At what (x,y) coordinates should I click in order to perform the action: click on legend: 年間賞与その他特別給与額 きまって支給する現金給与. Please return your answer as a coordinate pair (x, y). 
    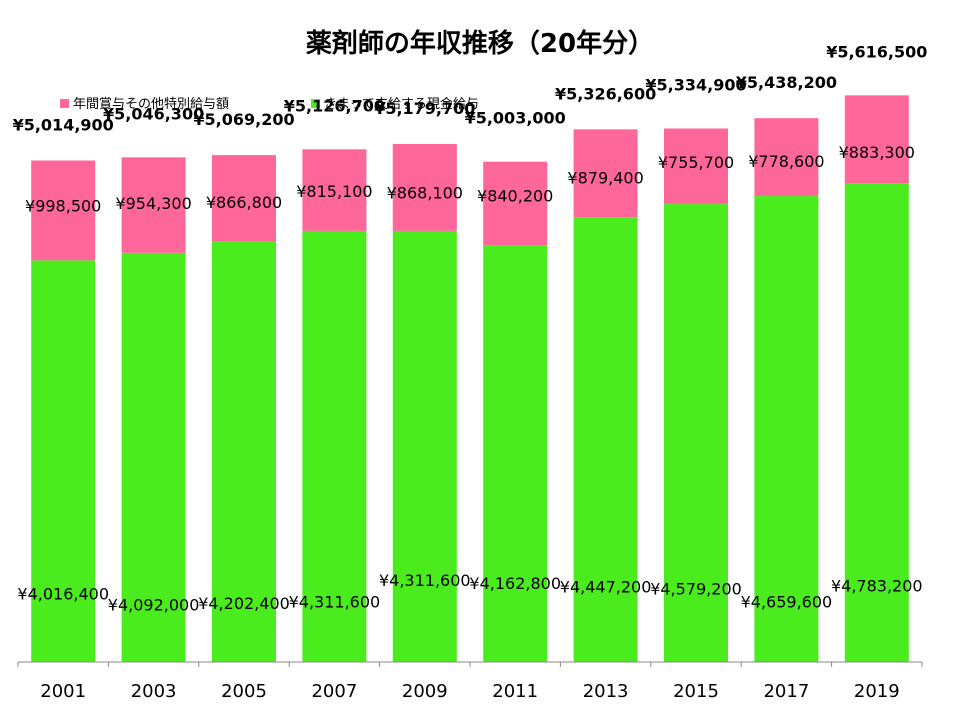
    Looking at the image, I should click on (269, 104).